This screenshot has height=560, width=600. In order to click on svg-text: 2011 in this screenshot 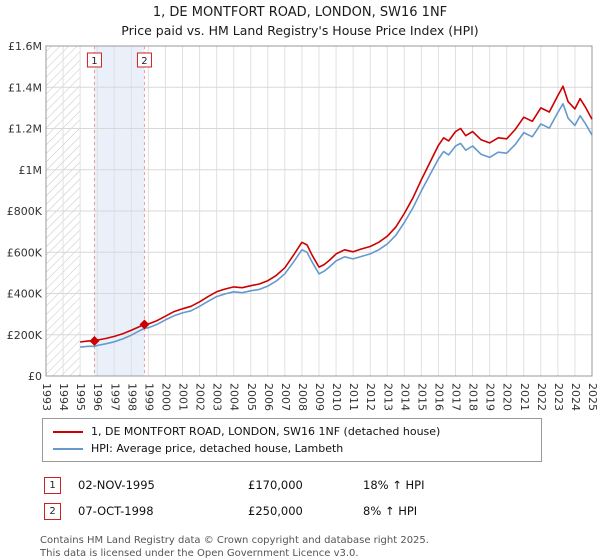, I will do `click(353, 397)`.